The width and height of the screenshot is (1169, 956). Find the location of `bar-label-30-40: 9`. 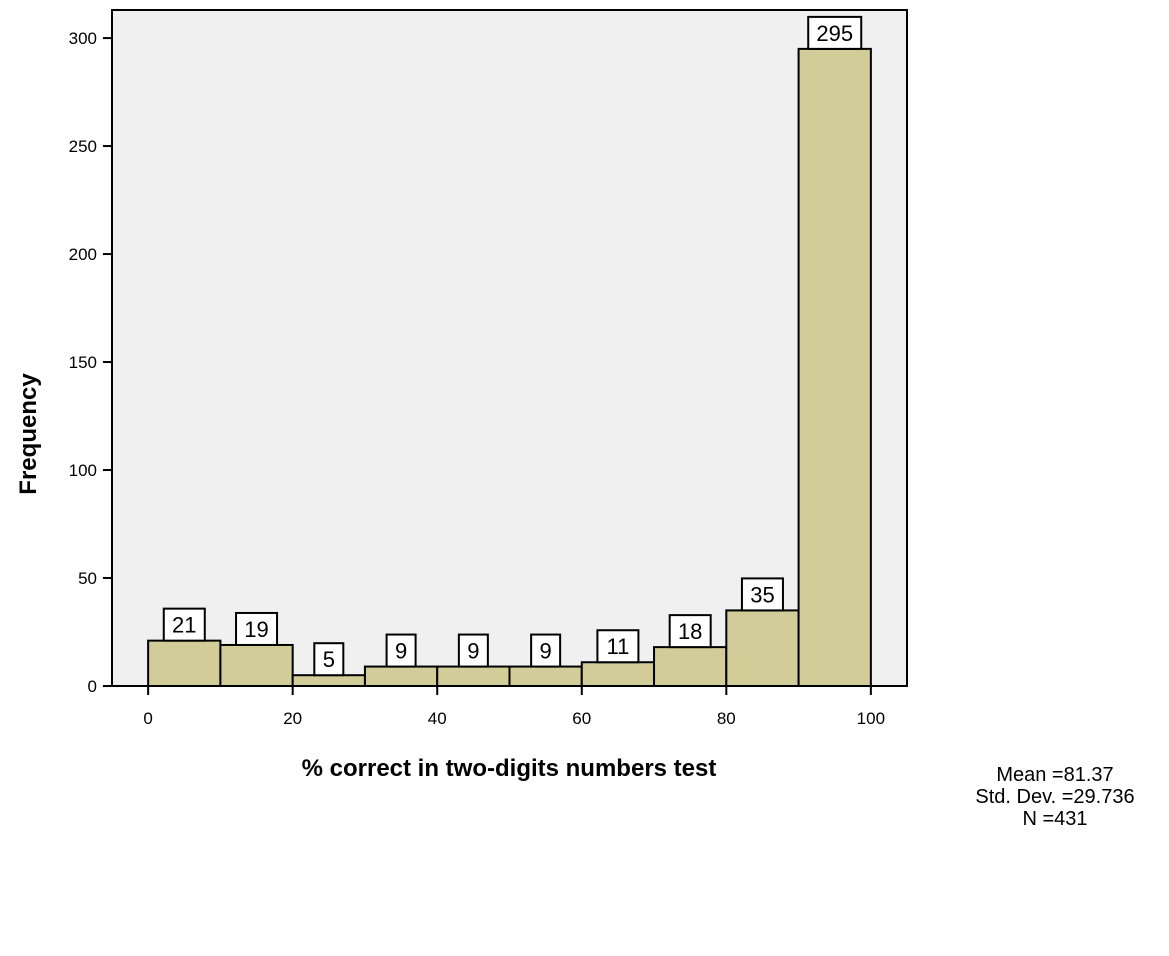

bar-label-30-40: 9 is located at coordinates (401, 650).